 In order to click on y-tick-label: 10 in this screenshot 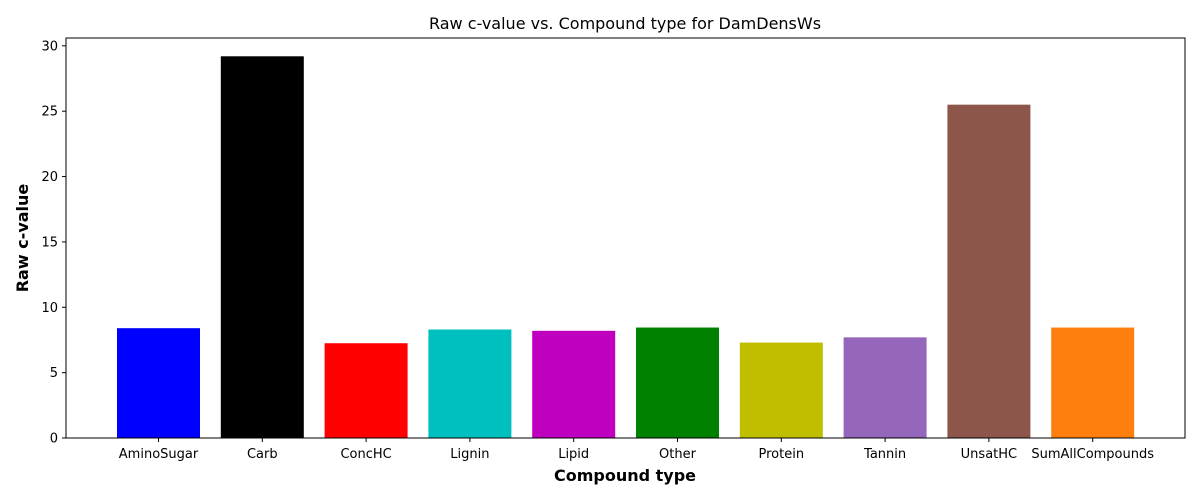, I will do `click(49, 308)`.